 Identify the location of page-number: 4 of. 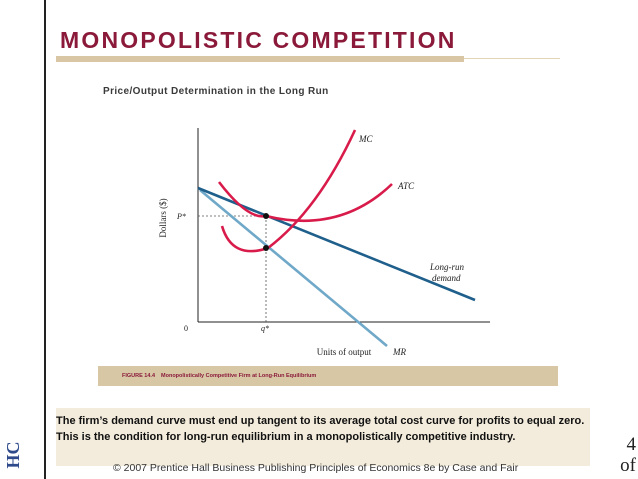
(616, 455).